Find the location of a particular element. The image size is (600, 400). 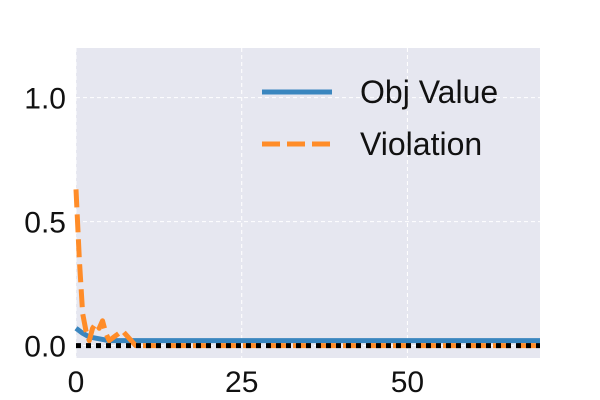

legend: Obj Value Violation is located at coordinates (380, 118).